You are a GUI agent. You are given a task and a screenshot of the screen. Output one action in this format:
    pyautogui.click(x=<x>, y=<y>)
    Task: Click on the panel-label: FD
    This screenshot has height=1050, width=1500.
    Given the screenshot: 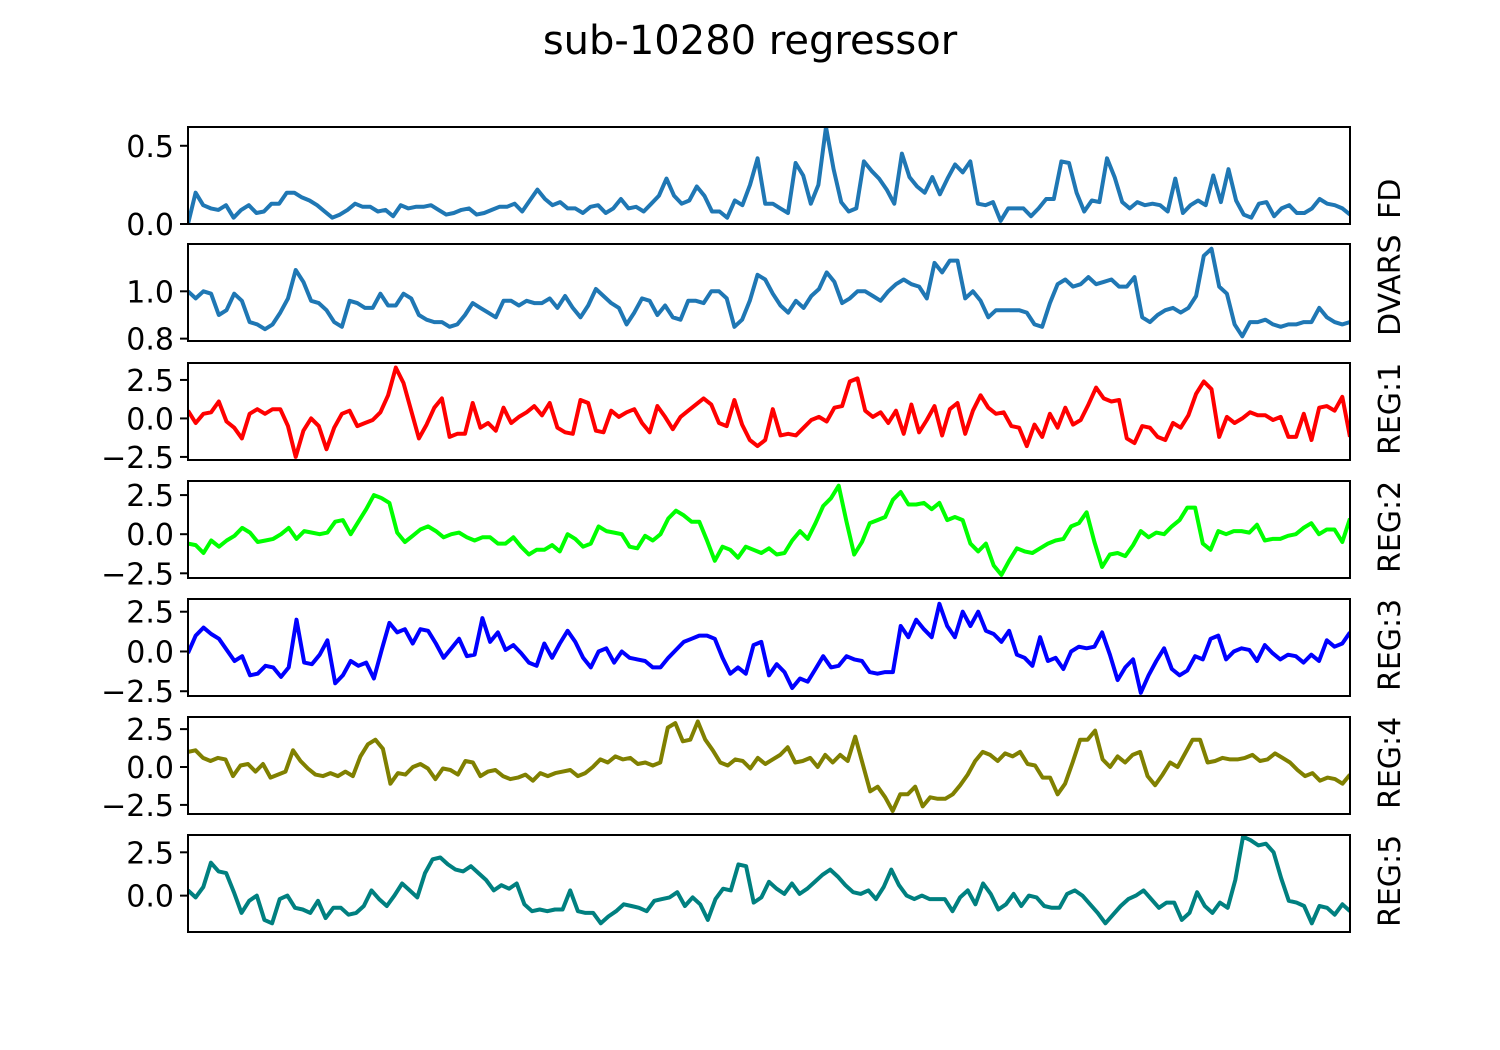 What is the action you would take?
    pyautogui.click(x=1390, y=199)
    